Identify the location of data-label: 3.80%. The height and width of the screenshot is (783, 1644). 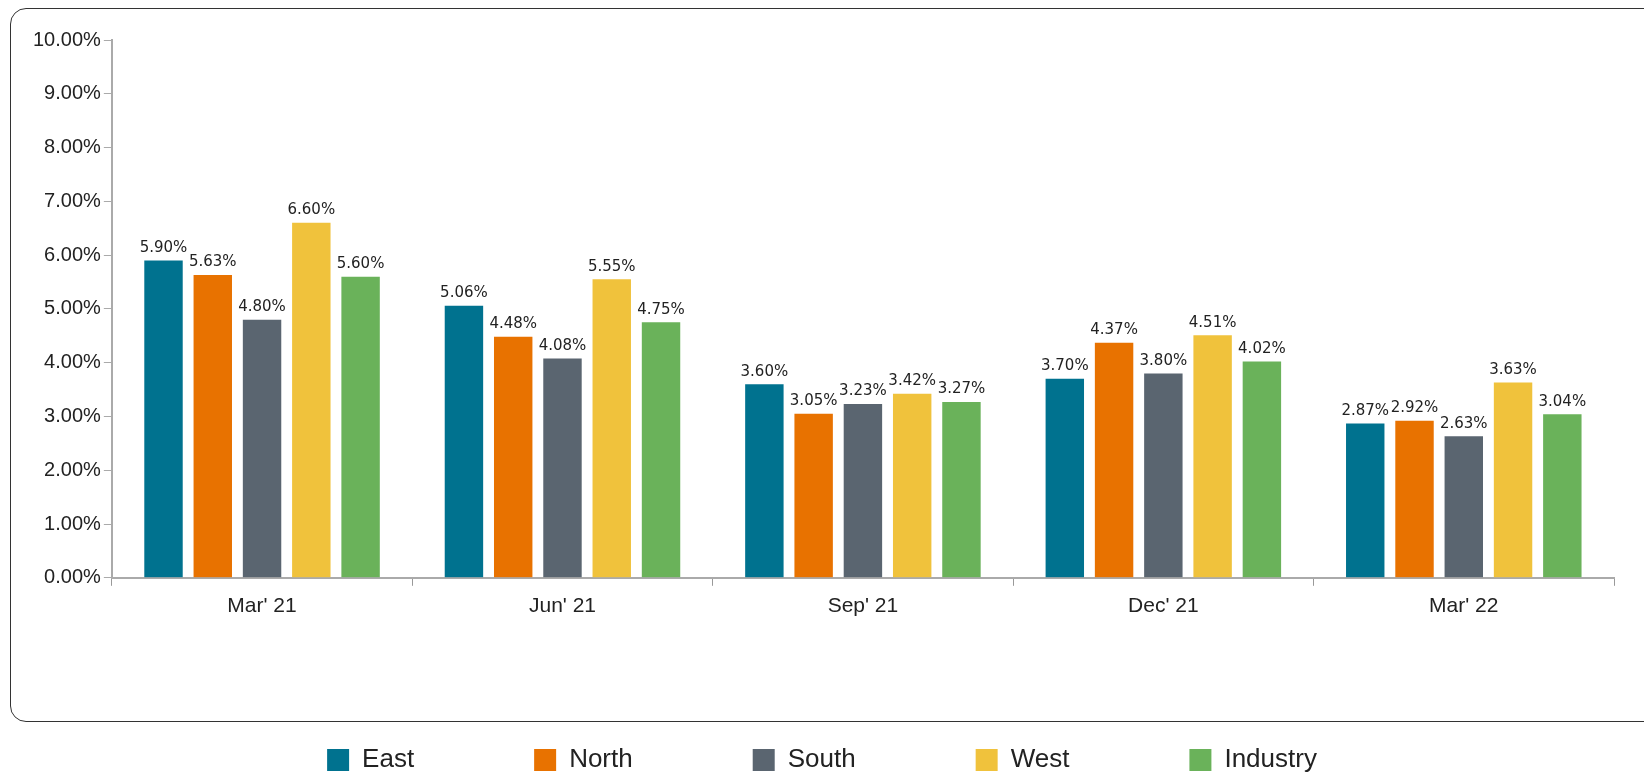
(1163, 359).